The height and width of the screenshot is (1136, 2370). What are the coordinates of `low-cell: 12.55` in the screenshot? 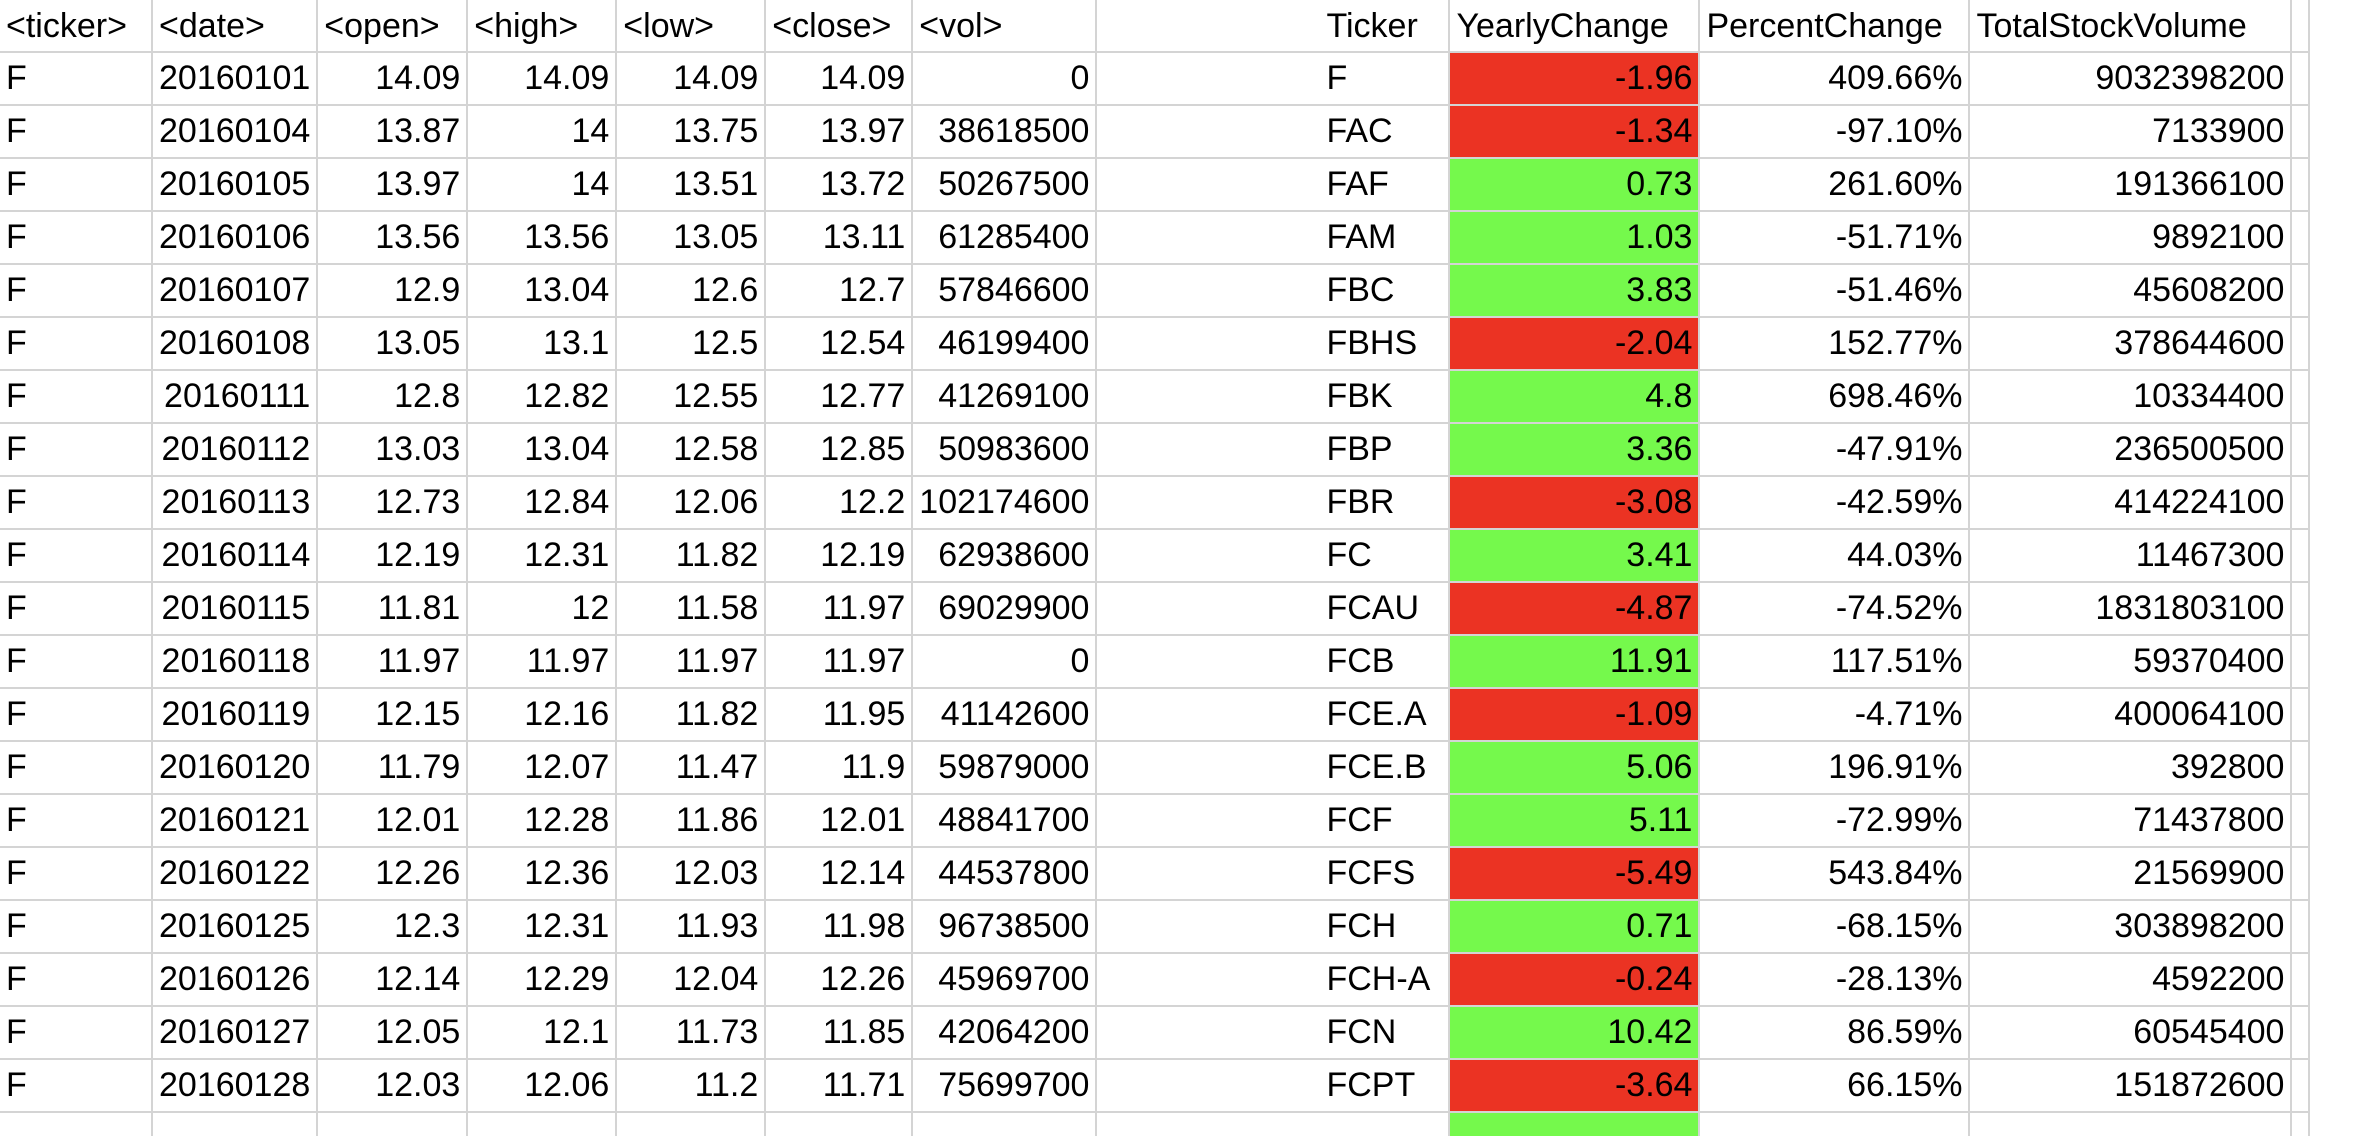 It's located at (691, 397).